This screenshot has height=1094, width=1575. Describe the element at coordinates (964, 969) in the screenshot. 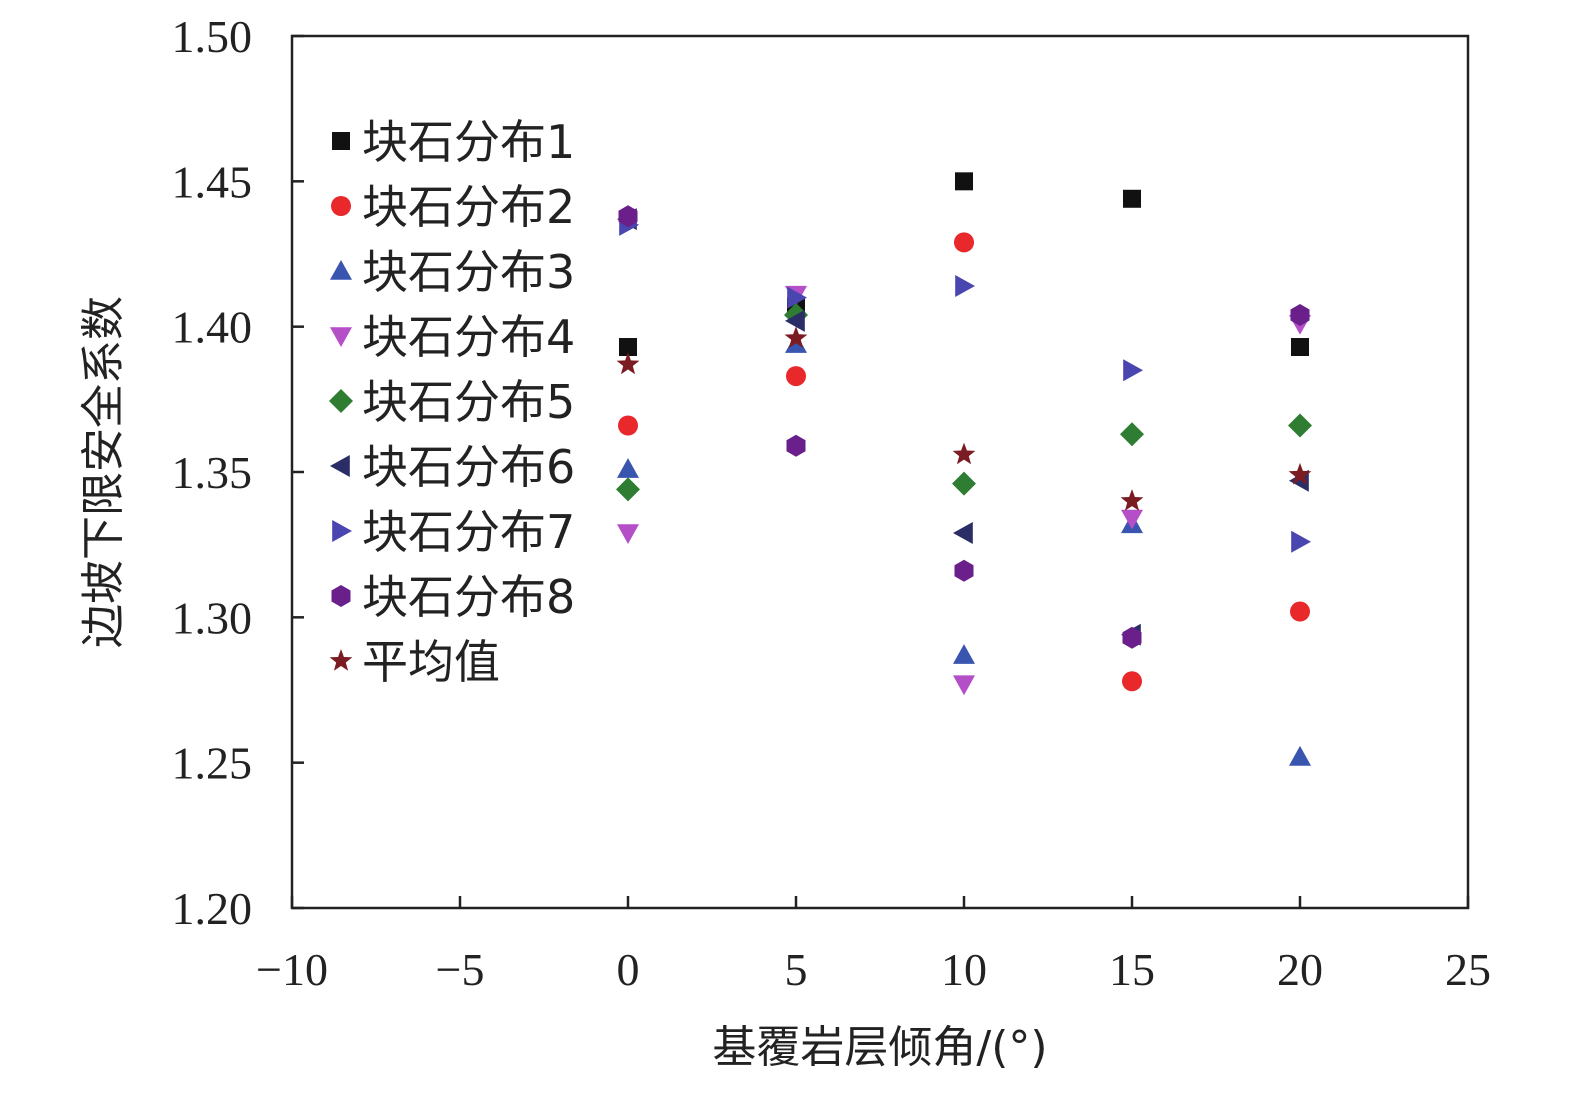

I see `x-tick-label: 10` at that location.